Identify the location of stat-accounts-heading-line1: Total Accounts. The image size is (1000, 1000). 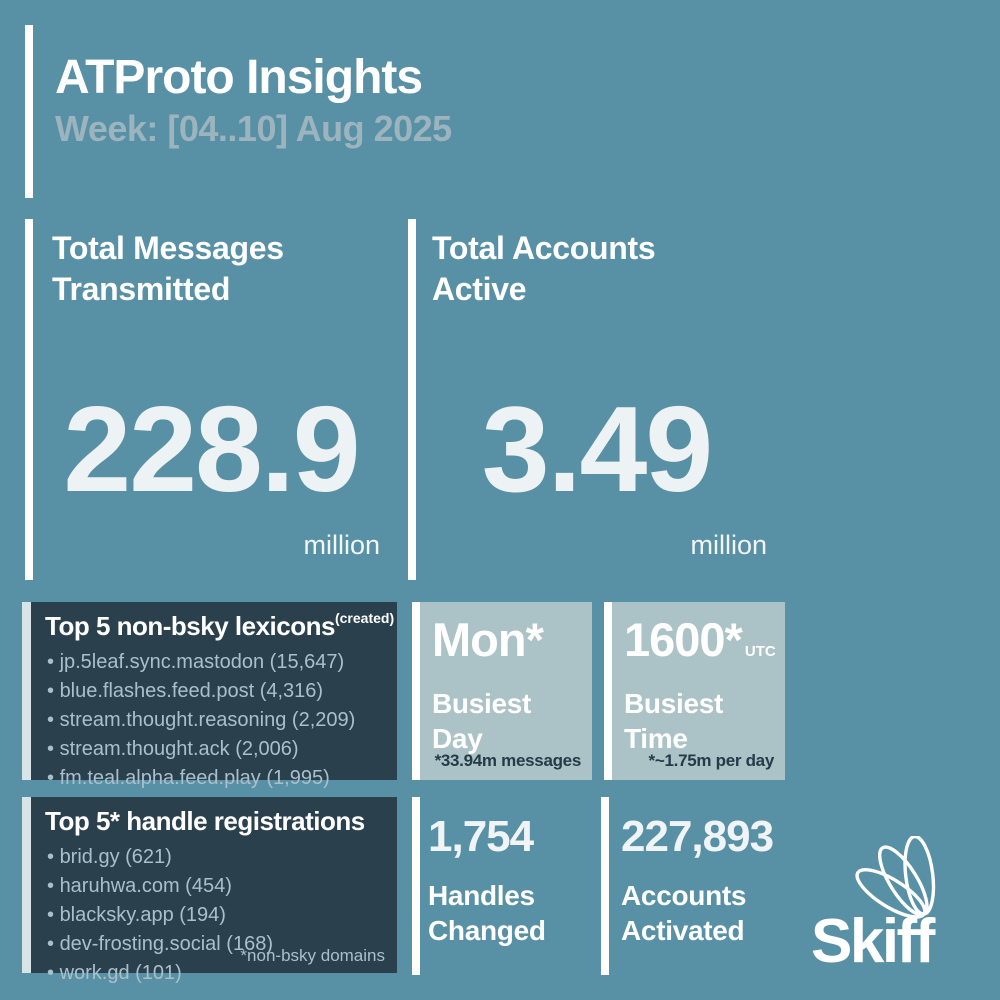
(544, 248).